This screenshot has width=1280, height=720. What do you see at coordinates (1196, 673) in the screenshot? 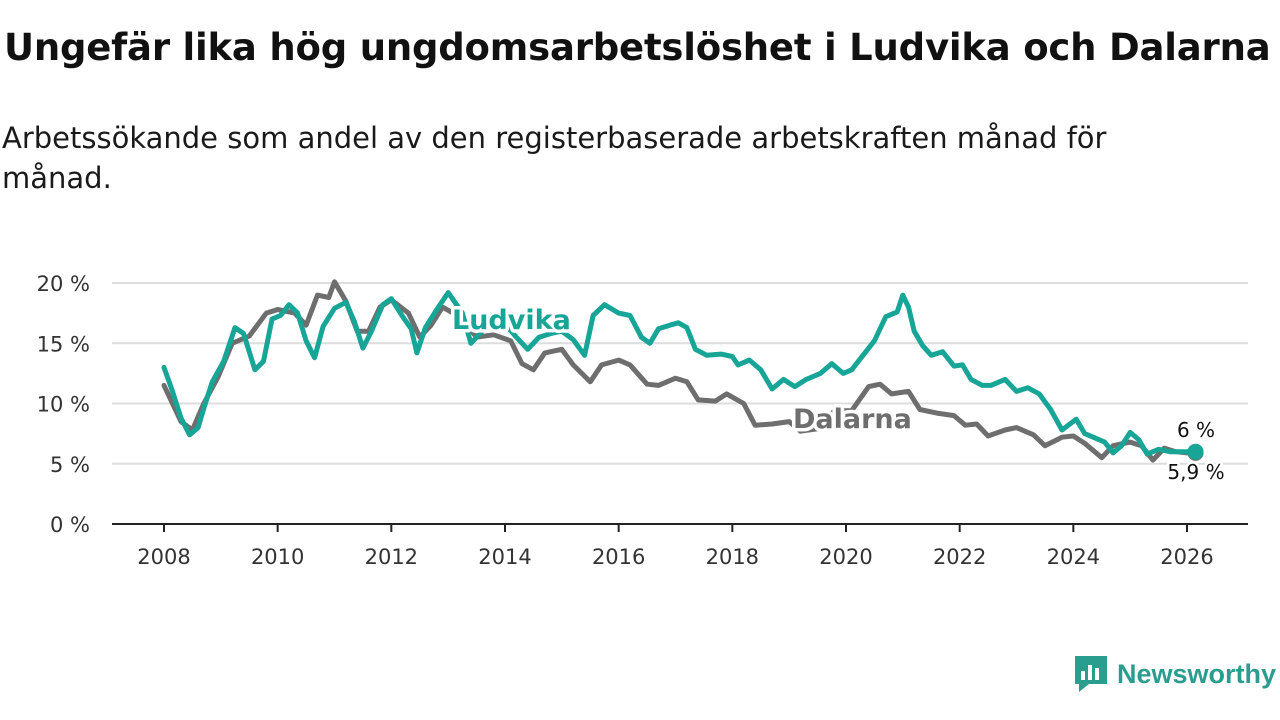
I see `brand-name: Newsworthy` at bounding box center [1196, 673].